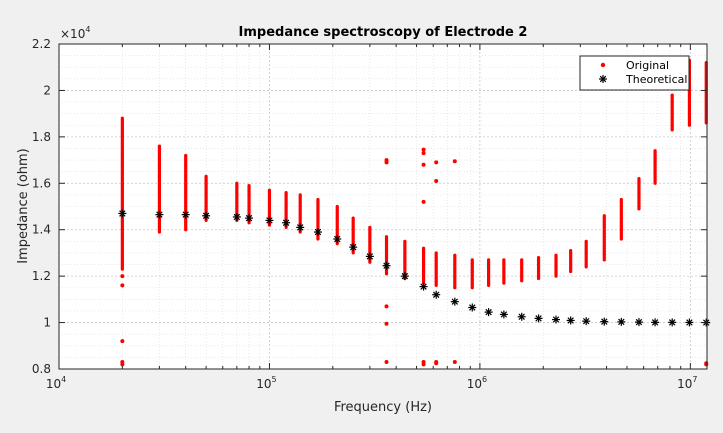  I want to click on y-tick-label: 1.4, so click(41, 230).